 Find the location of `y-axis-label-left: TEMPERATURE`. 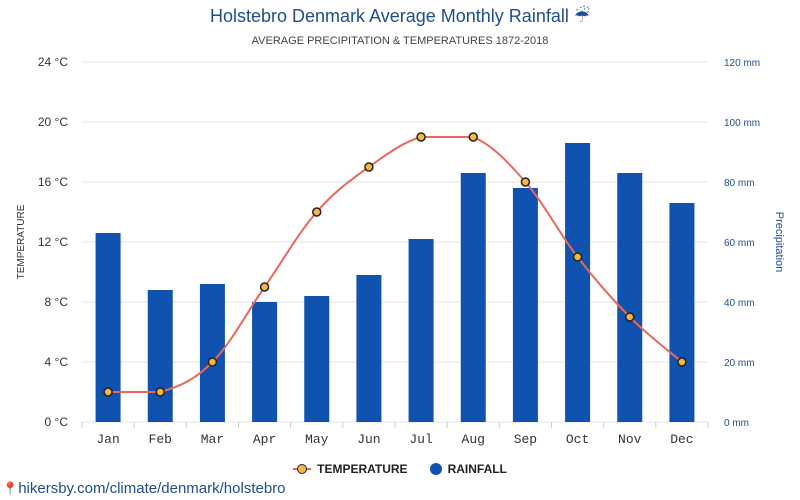

y-axis-label-left: TEMPERATURE is located at coordinates (21, 241).